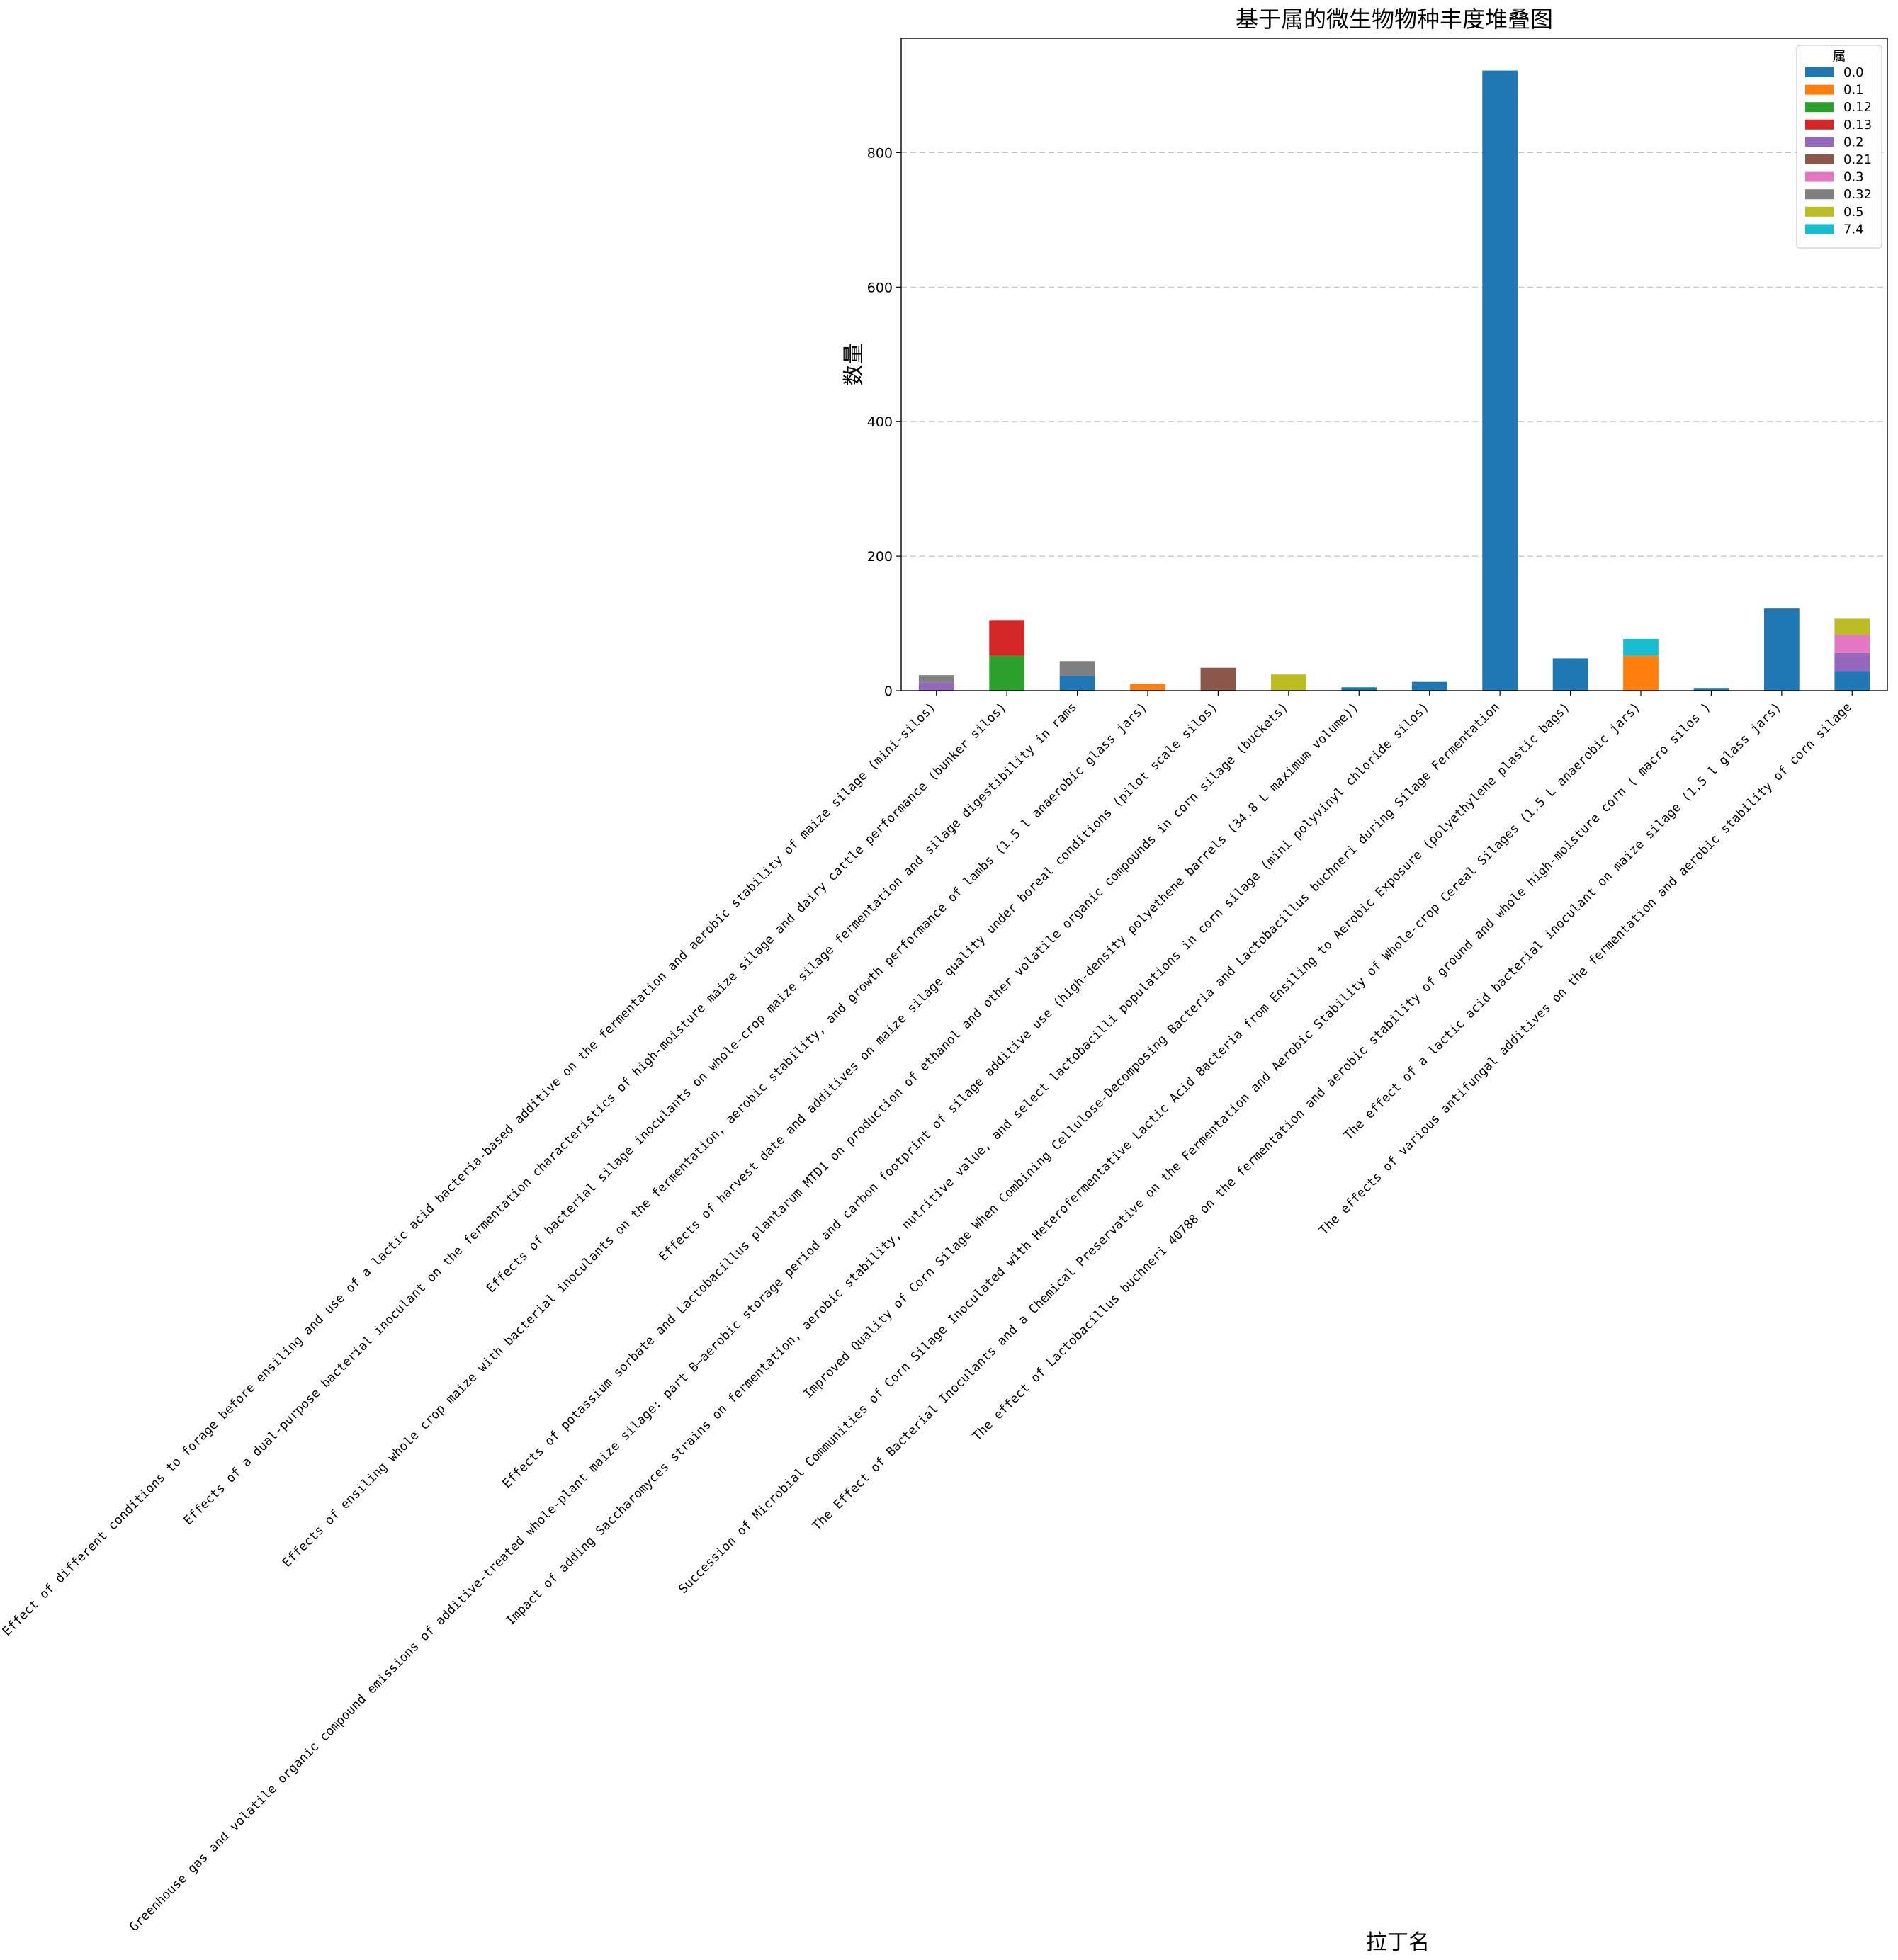  What do you see at coordinates (880, 422) in the screenshot?
I see `y-tick-label: 400` at bounding box center [880, 422].